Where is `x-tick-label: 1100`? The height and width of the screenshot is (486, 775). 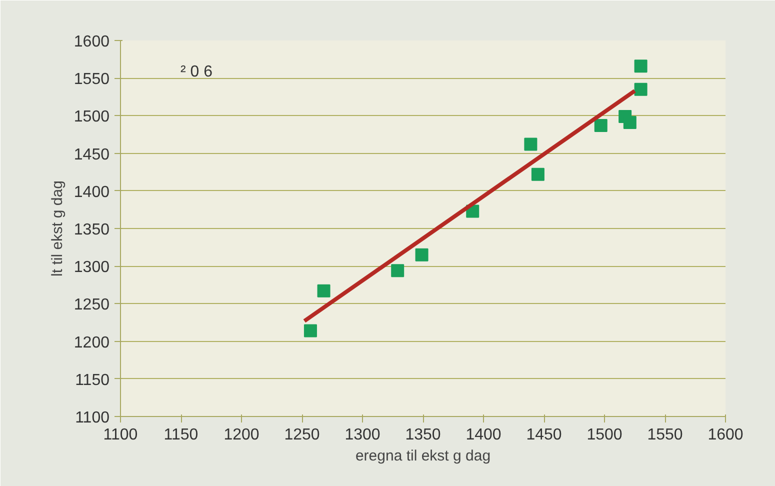 x-tick-label: 1100 is located at coordinates (120, 435).